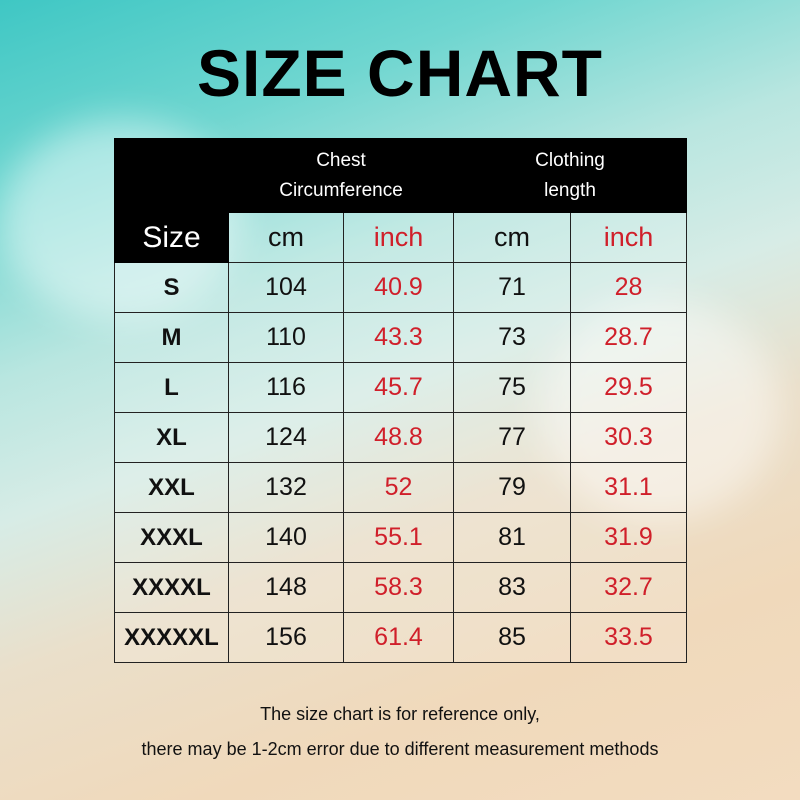 The image size is (800, 800). I want to click on table-row: XL 124 48.8 77 30.3, so click(401, 437).